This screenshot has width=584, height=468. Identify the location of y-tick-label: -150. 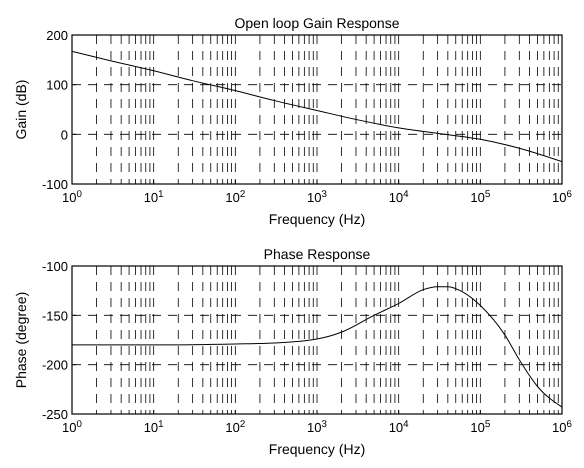
(55, 316).